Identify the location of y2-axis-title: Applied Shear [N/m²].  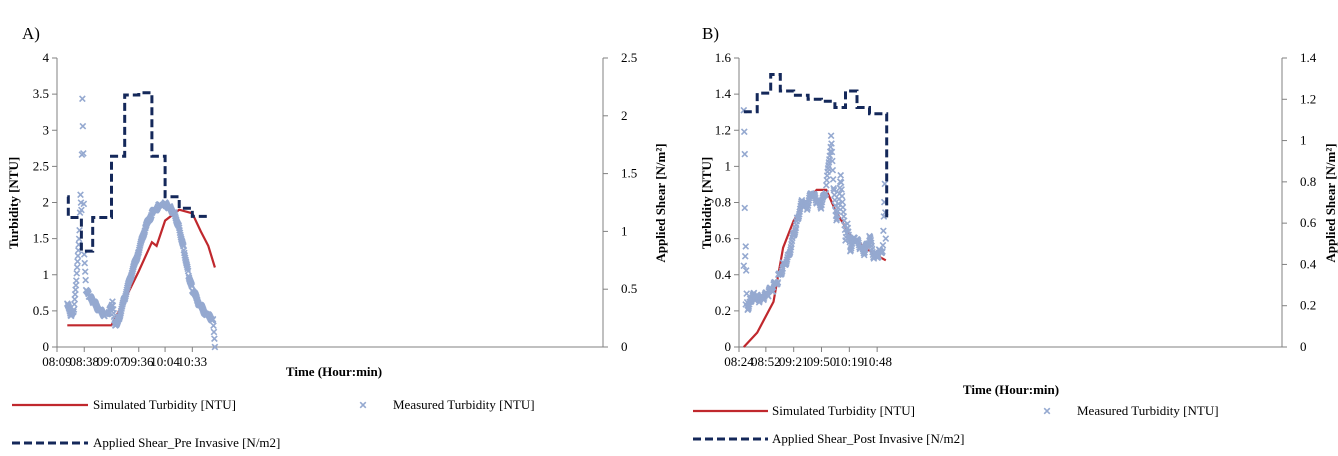
(1330, 202).